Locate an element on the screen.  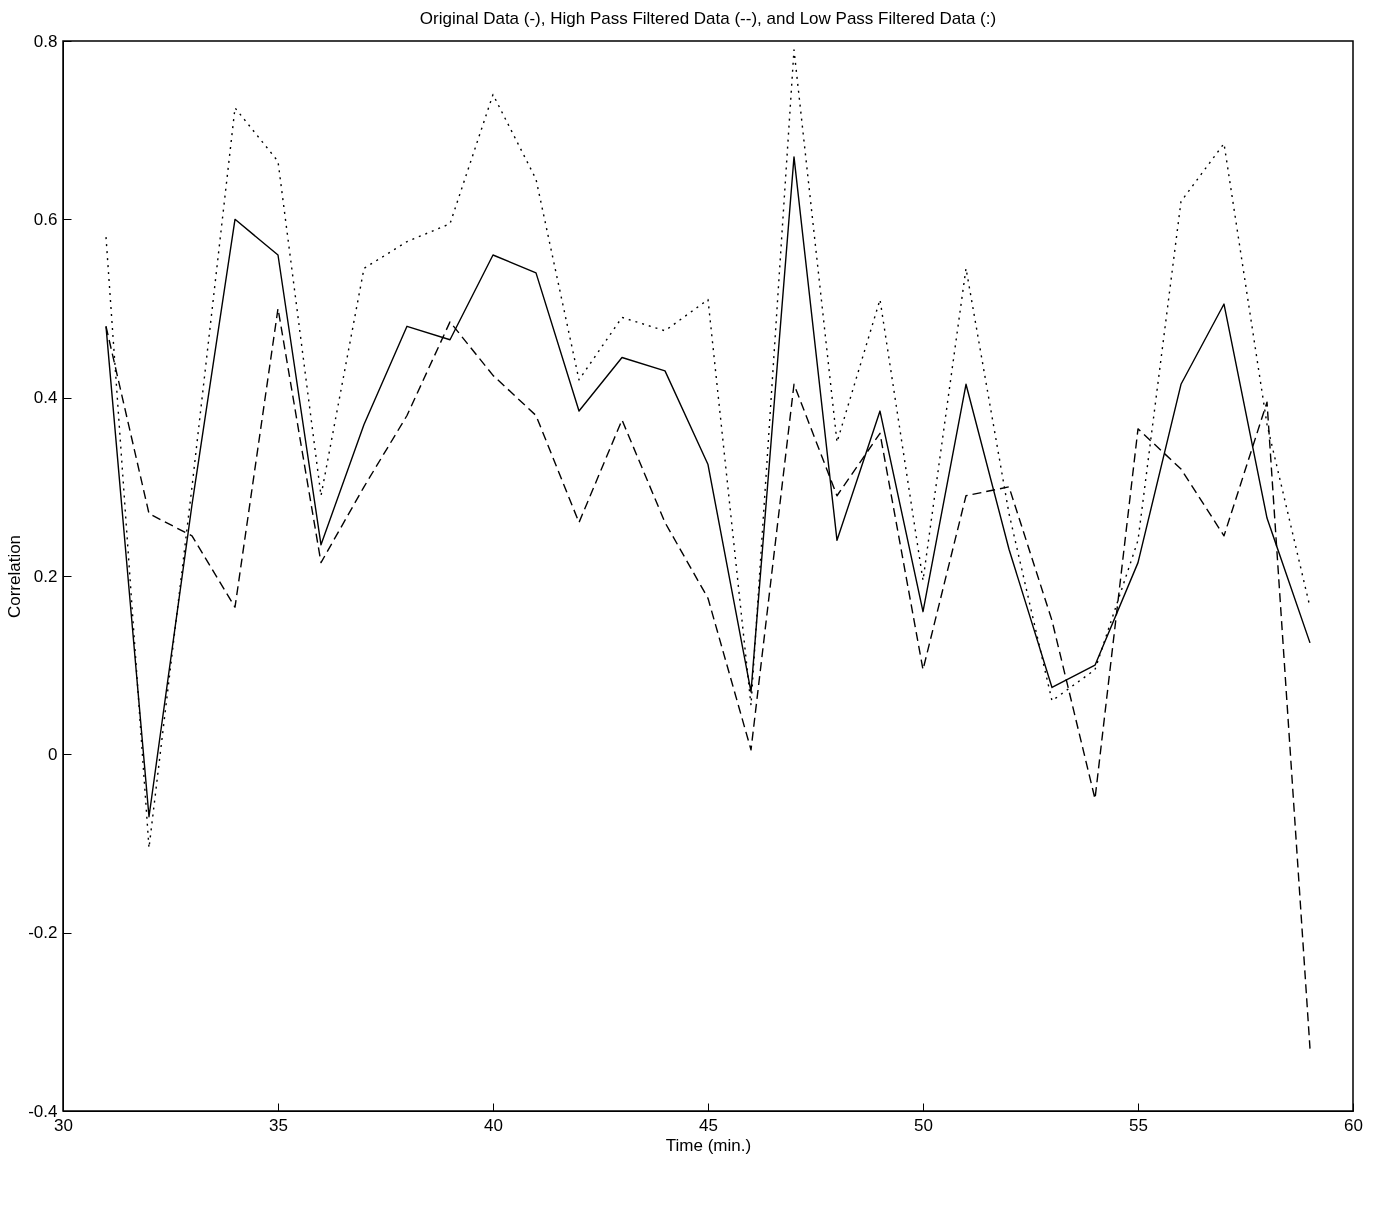
y-tick-label: 0.2 is located at coordinates (45, 576).